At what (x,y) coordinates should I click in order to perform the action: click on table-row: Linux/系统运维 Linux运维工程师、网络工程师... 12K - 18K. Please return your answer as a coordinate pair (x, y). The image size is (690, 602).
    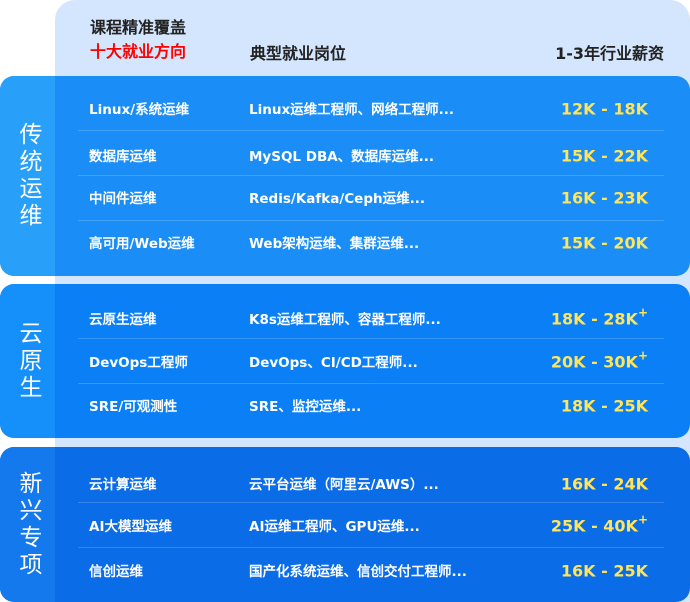
    Looking at the image, I should click on (371, 108).